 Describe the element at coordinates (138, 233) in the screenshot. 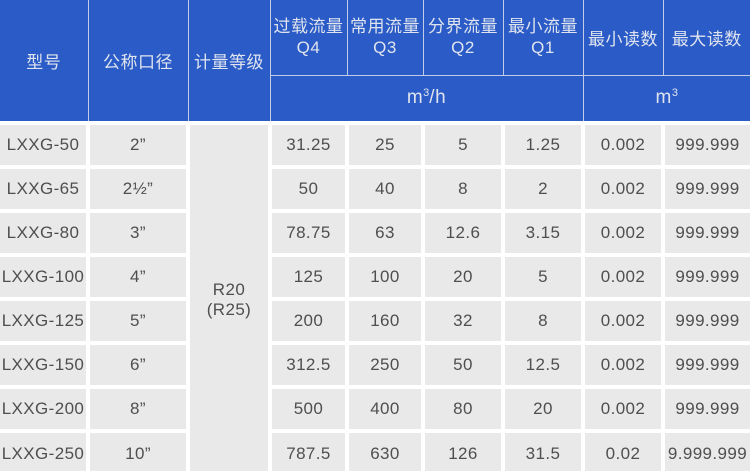

I see `cell-diameter: 3”` at that location.